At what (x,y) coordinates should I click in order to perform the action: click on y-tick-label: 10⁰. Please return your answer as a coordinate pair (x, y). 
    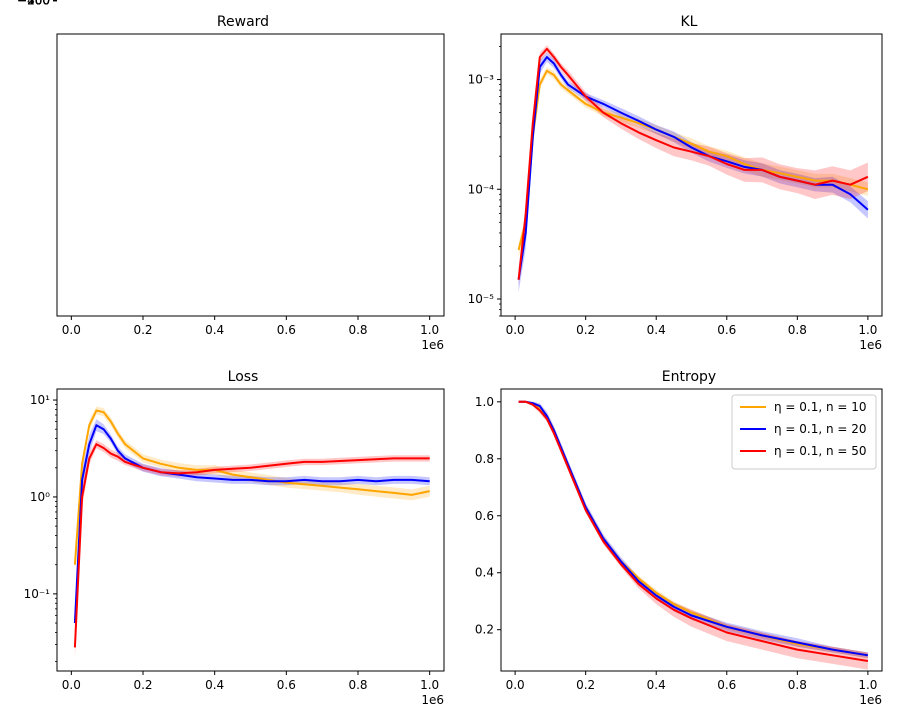
    Looking at the image, I should click on (40, 497).